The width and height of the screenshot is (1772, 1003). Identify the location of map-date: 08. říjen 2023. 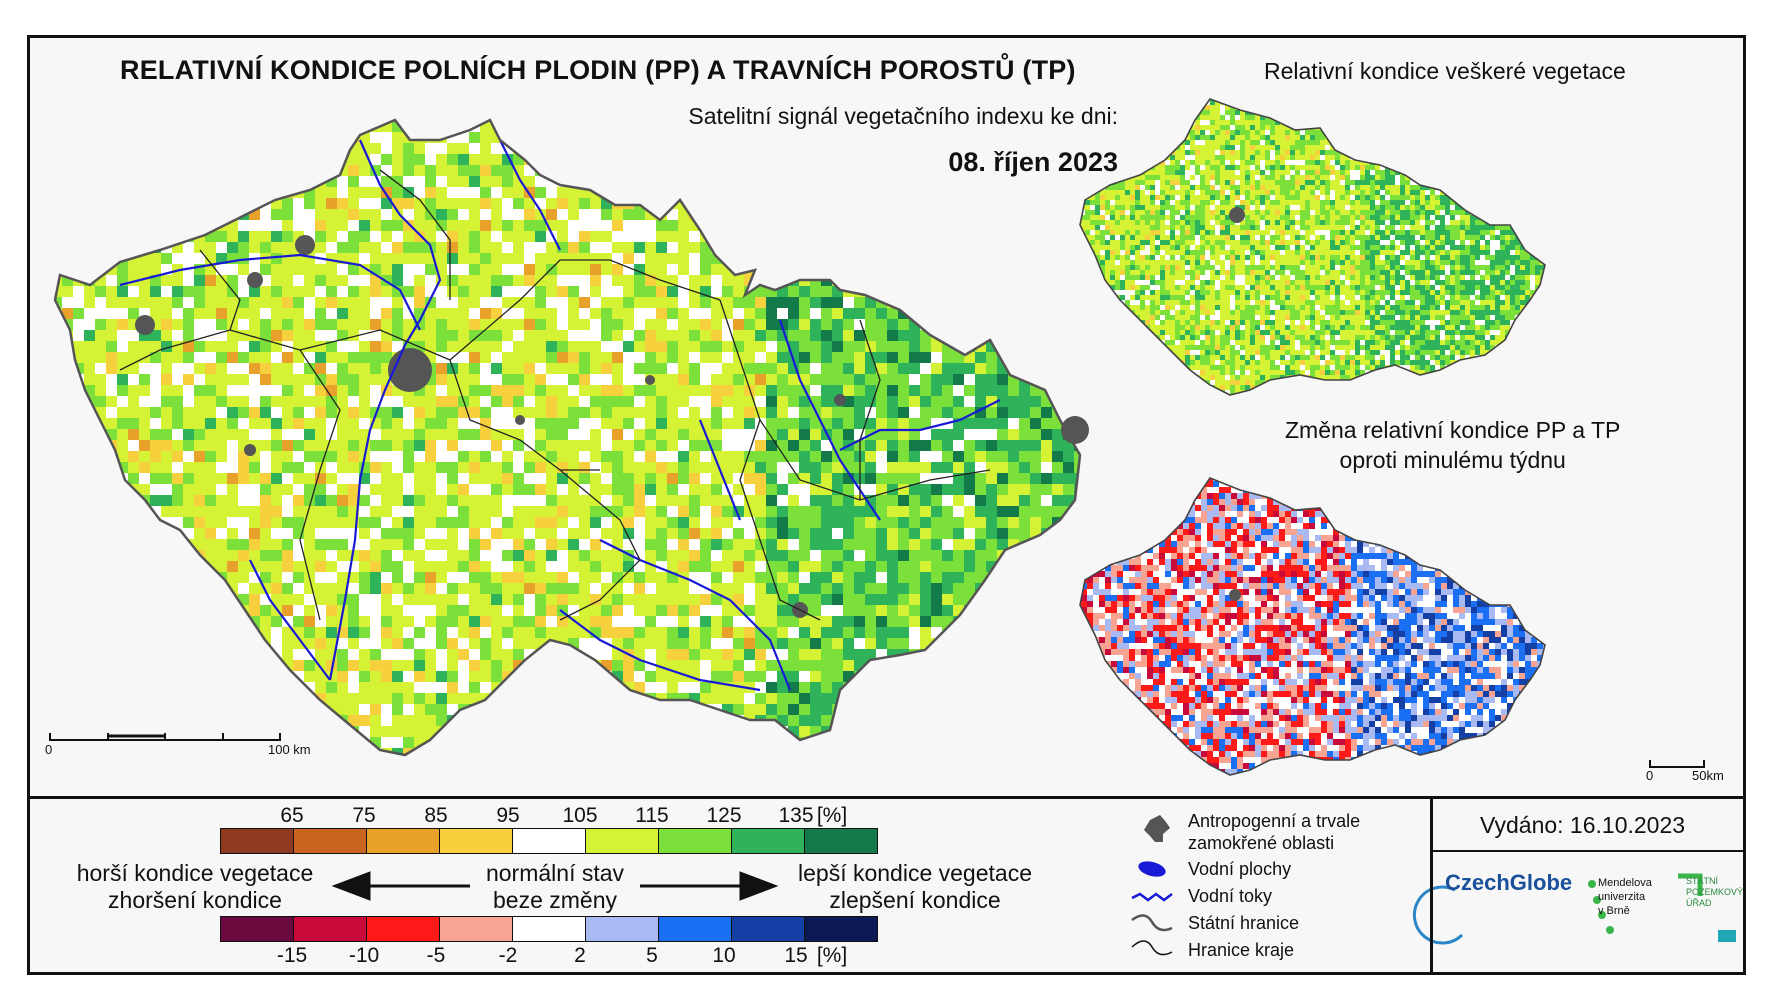
(1033, 162).